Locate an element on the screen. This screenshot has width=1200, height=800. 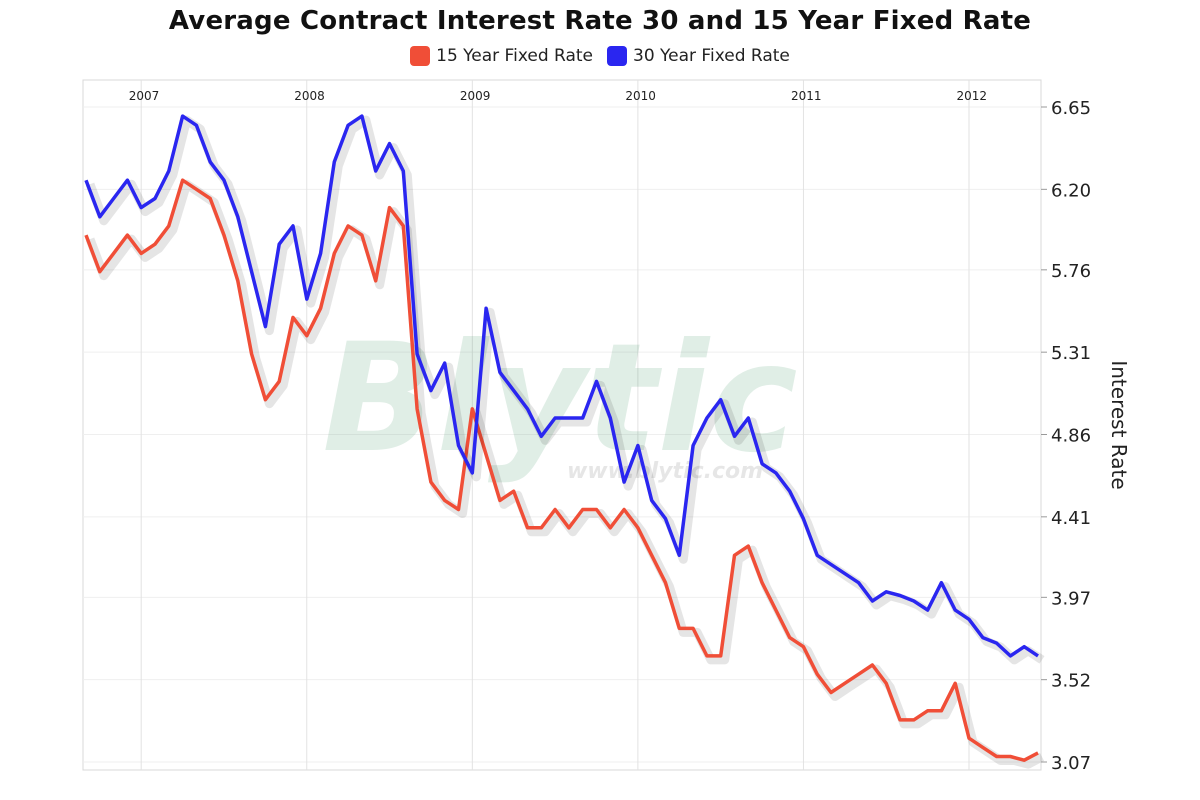
y-tick-label: 4.86 is located at coordinates (1071, 436).